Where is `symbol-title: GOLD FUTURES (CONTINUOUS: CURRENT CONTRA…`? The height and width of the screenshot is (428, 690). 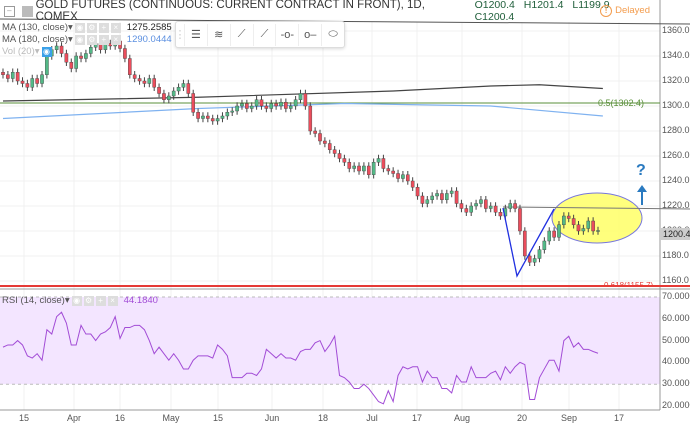 symbol-title: GOLD FUTURES (CONTINUOUS: CURRENT CONTRA… is located at coordinates (230, 11).